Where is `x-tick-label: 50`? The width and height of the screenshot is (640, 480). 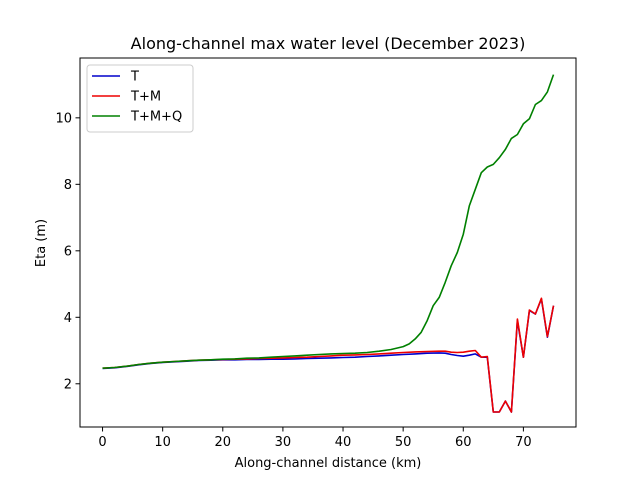 x-tick-label: 50 is located at coordinates (403, 442).